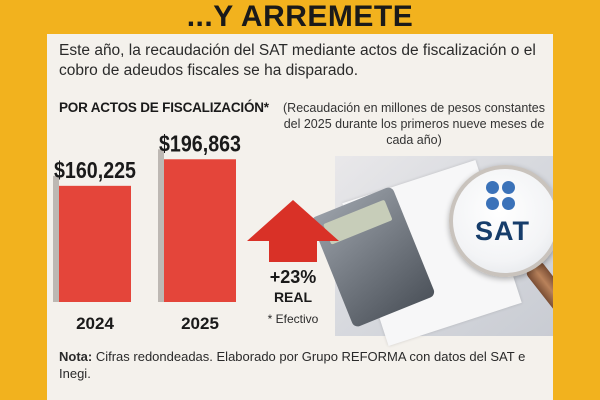  I want to click on bar-2024, so click(95, 243).